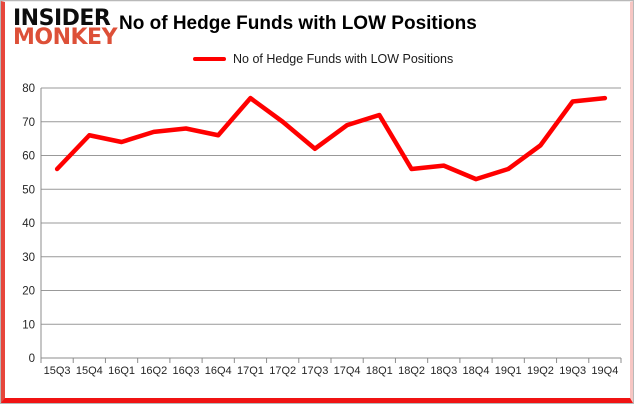  What do you see at coordinates (572, 371) in the screenshot?
I see `x-tick-label: 19Q3` at bounding box center [572, 371].